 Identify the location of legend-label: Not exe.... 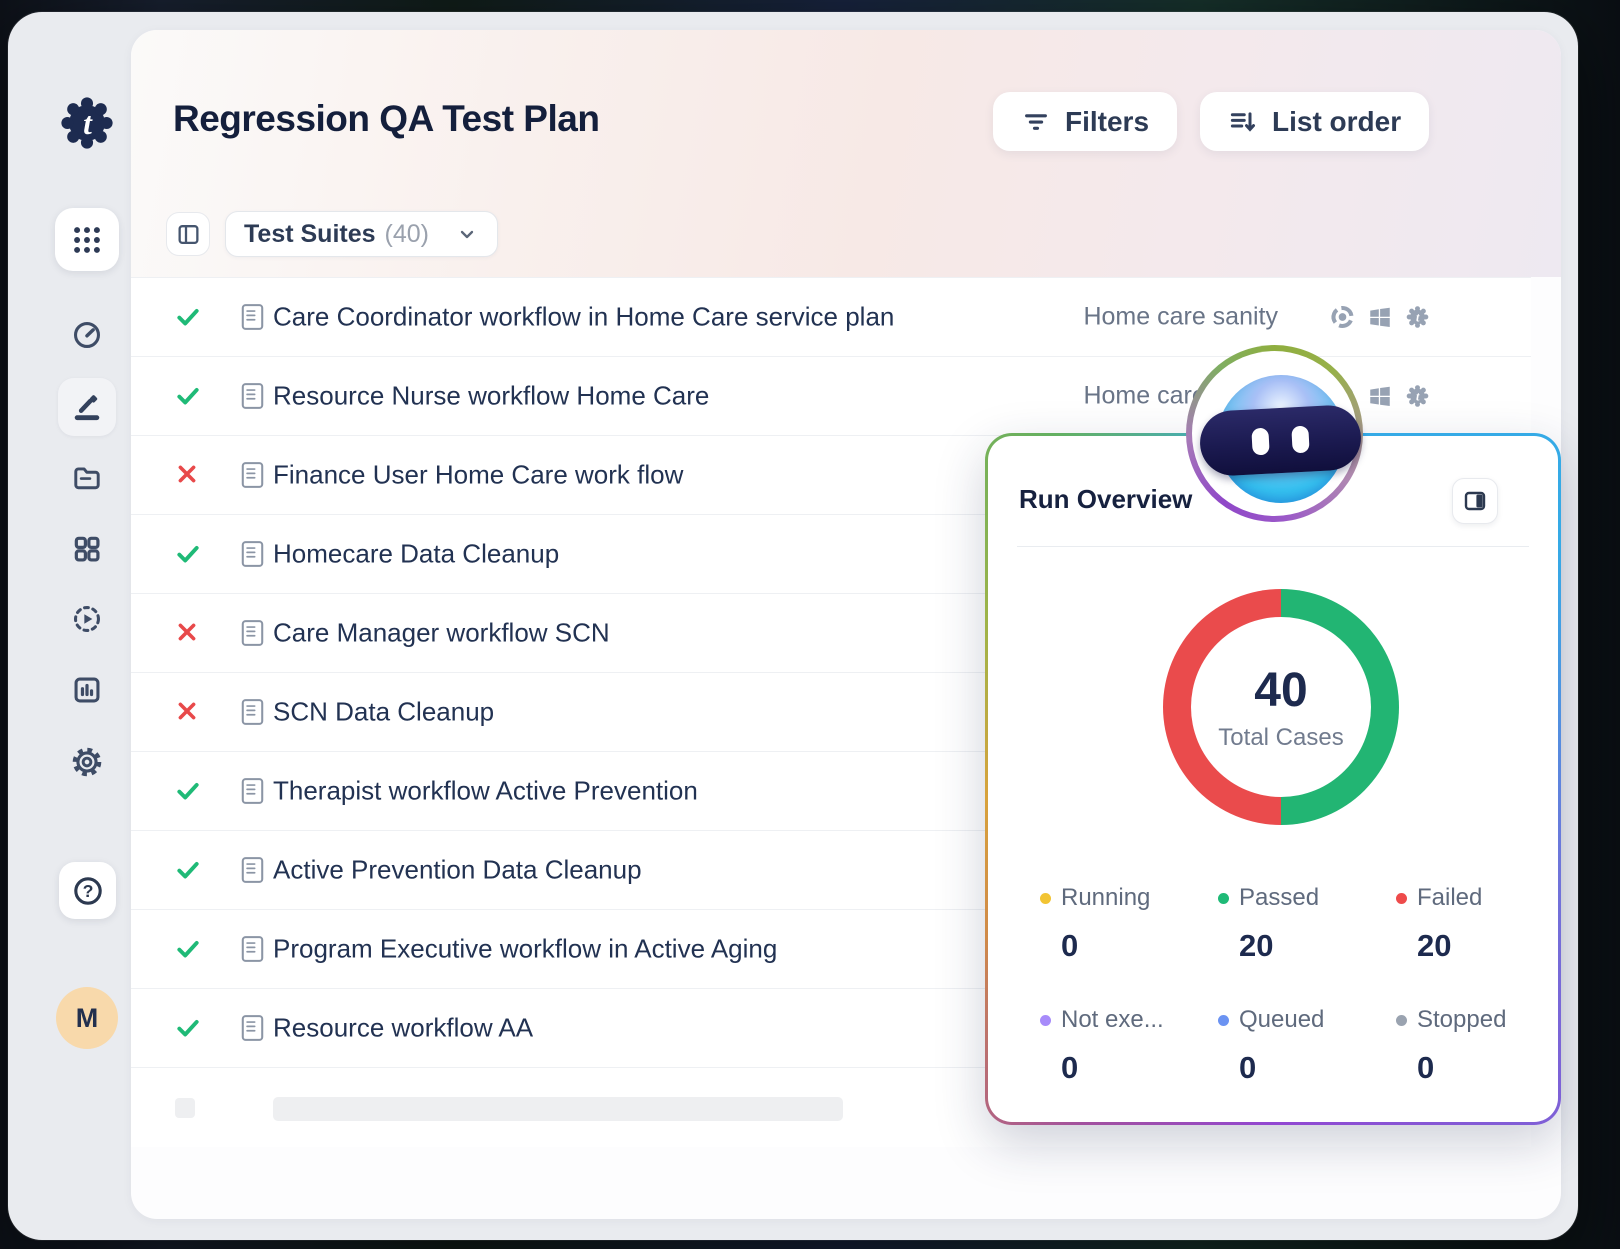
(1112, 1019).